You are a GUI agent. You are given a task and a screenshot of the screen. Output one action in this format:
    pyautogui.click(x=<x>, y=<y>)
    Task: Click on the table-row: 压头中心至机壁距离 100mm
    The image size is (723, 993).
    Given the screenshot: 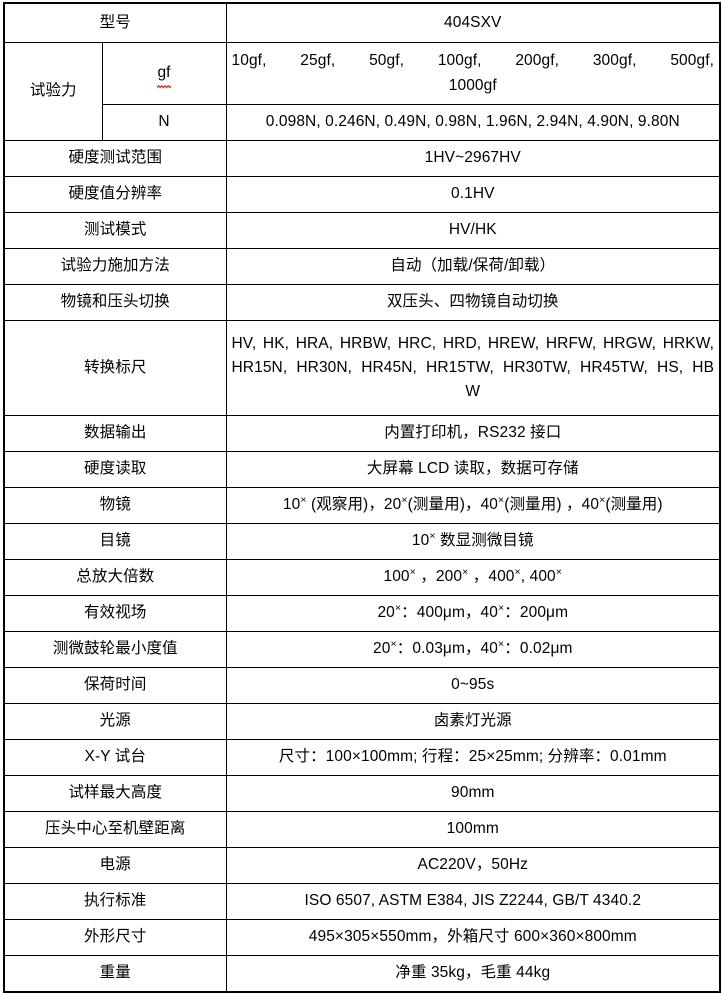 What is the action you would take?
    pyautogui.click(x=362, y=829)
    